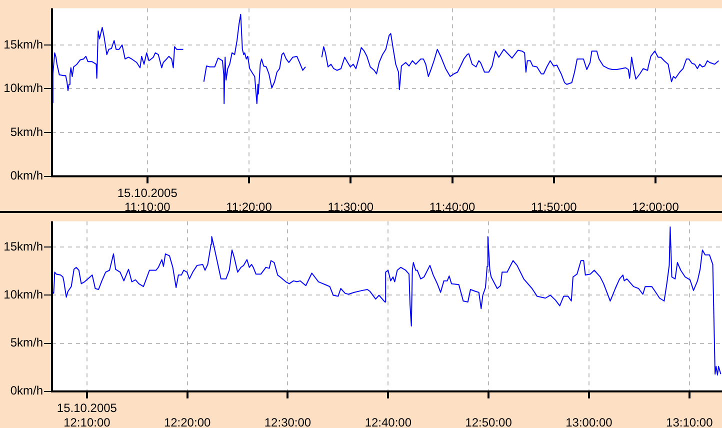  Describe the element at coordinates (187, 421) in the screenshot. I see `x-tick-label: 12:20:00` at that location.